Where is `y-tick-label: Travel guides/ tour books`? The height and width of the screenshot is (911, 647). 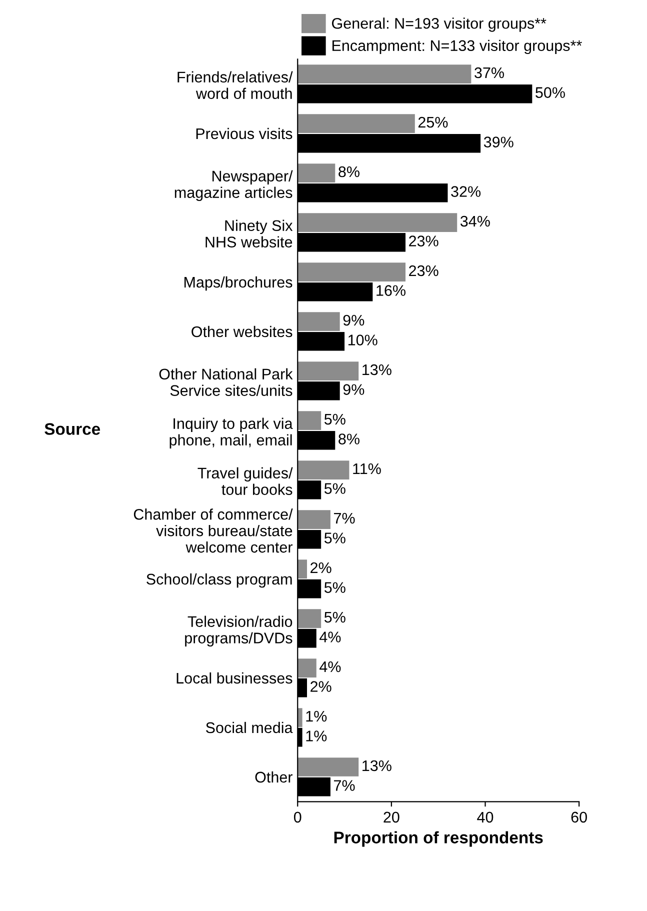 y-tick-label: Travel guides/ tour books is located at coordinates (245, 481).